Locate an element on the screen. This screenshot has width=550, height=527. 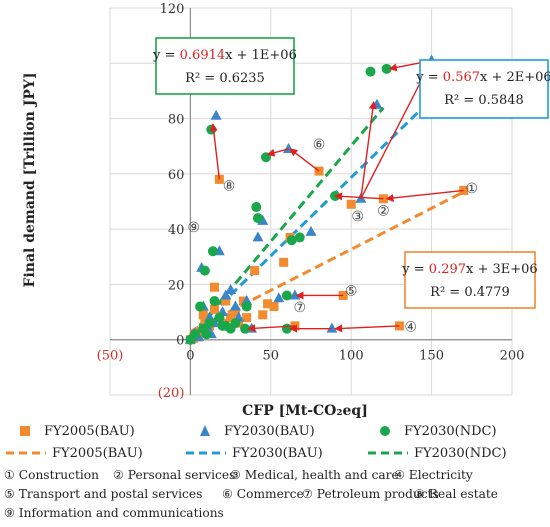
r-squared-text: R² = 0.6235 is located at coordinates (225, 78).